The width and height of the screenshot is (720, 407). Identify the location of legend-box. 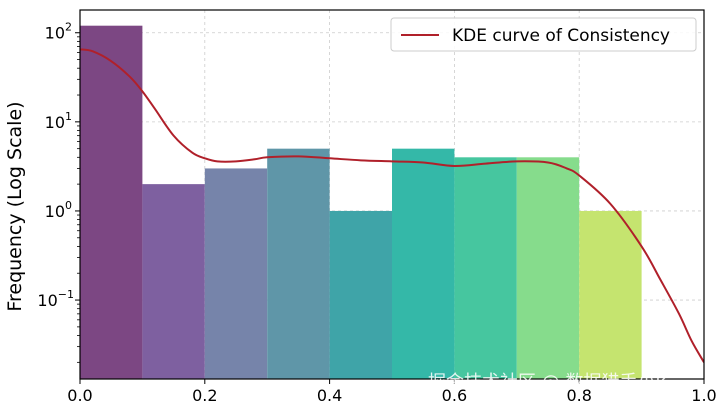
(543, 34).